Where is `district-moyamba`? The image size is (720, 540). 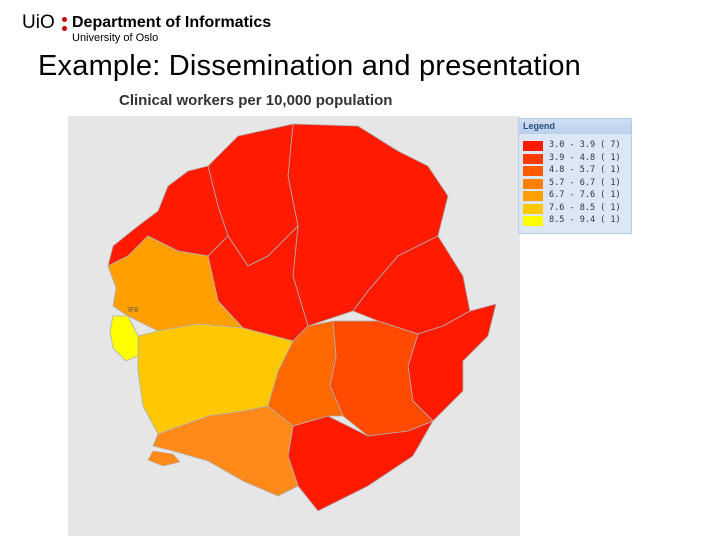
district-moyamba is located at coordinates (215, 379).